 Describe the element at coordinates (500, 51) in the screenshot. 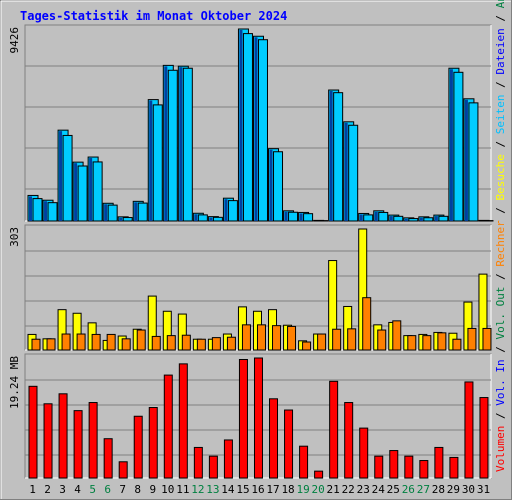

I see `legend-item-dateien: Dateien` at that location.